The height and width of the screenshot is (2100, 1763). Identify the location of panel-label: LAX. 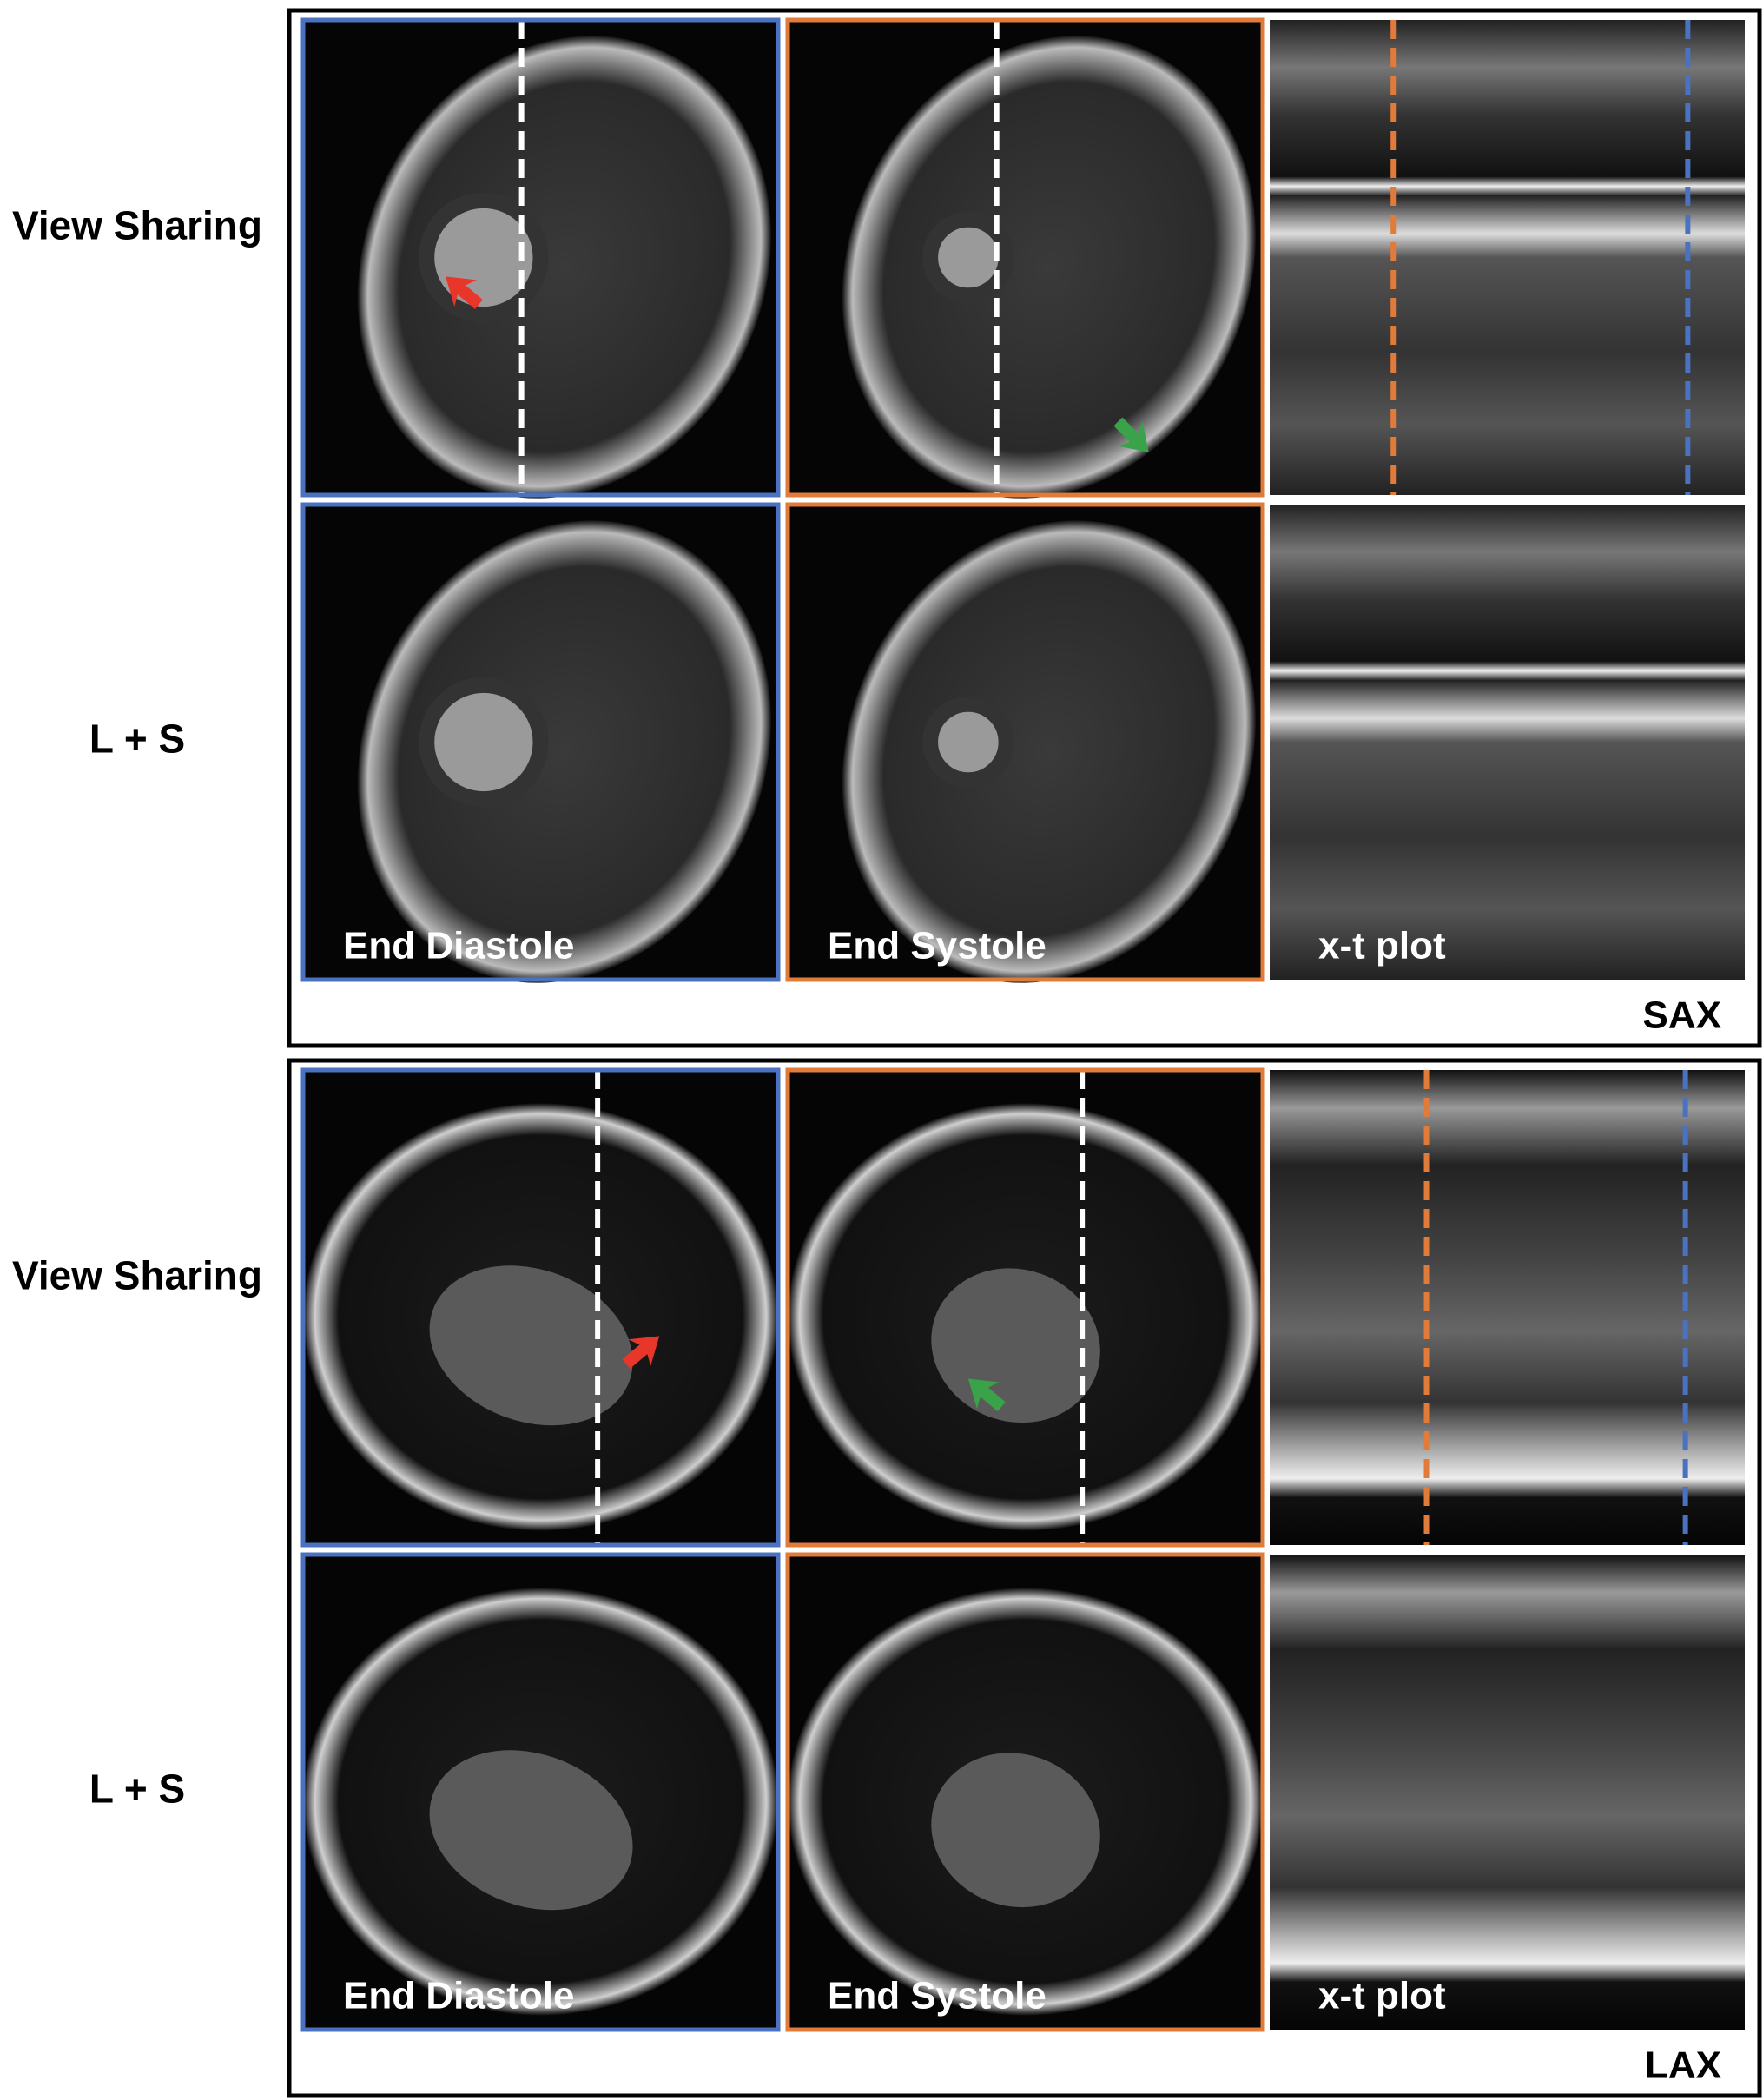
(1683, 2065).